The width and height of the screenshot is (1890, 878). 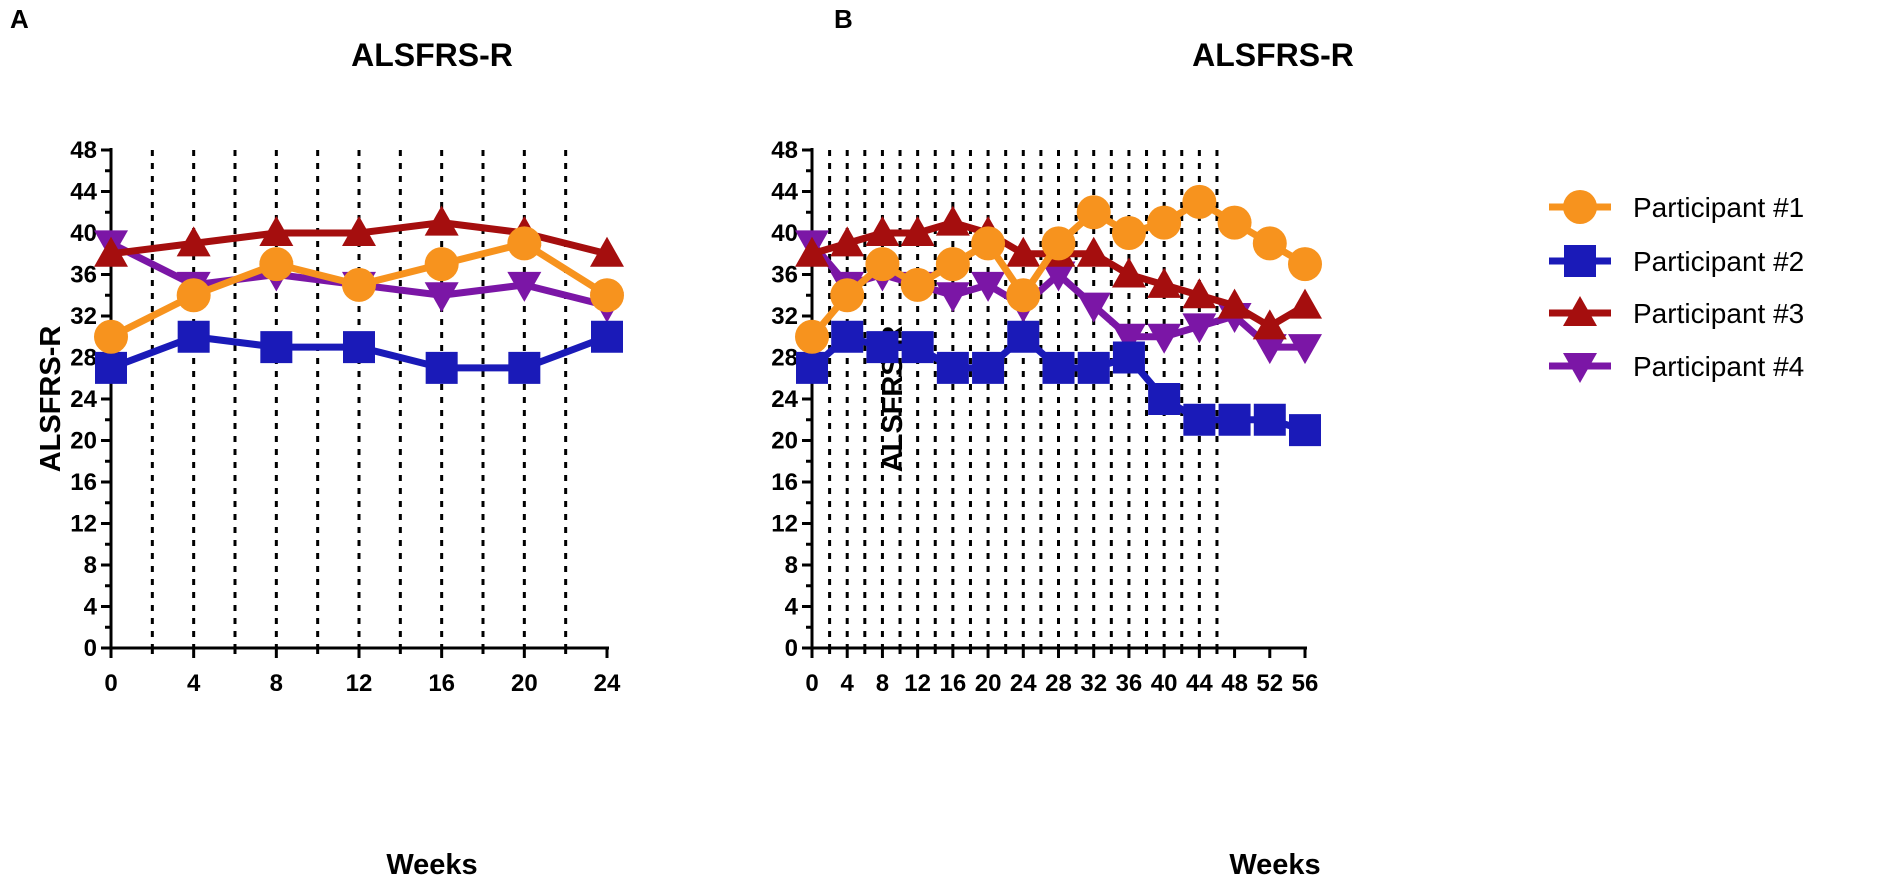 What do you see at coordinates (811, 683) in the screenshot?
I see `chart-b-x-tick-label: 0` at bounding box center [811, 683].